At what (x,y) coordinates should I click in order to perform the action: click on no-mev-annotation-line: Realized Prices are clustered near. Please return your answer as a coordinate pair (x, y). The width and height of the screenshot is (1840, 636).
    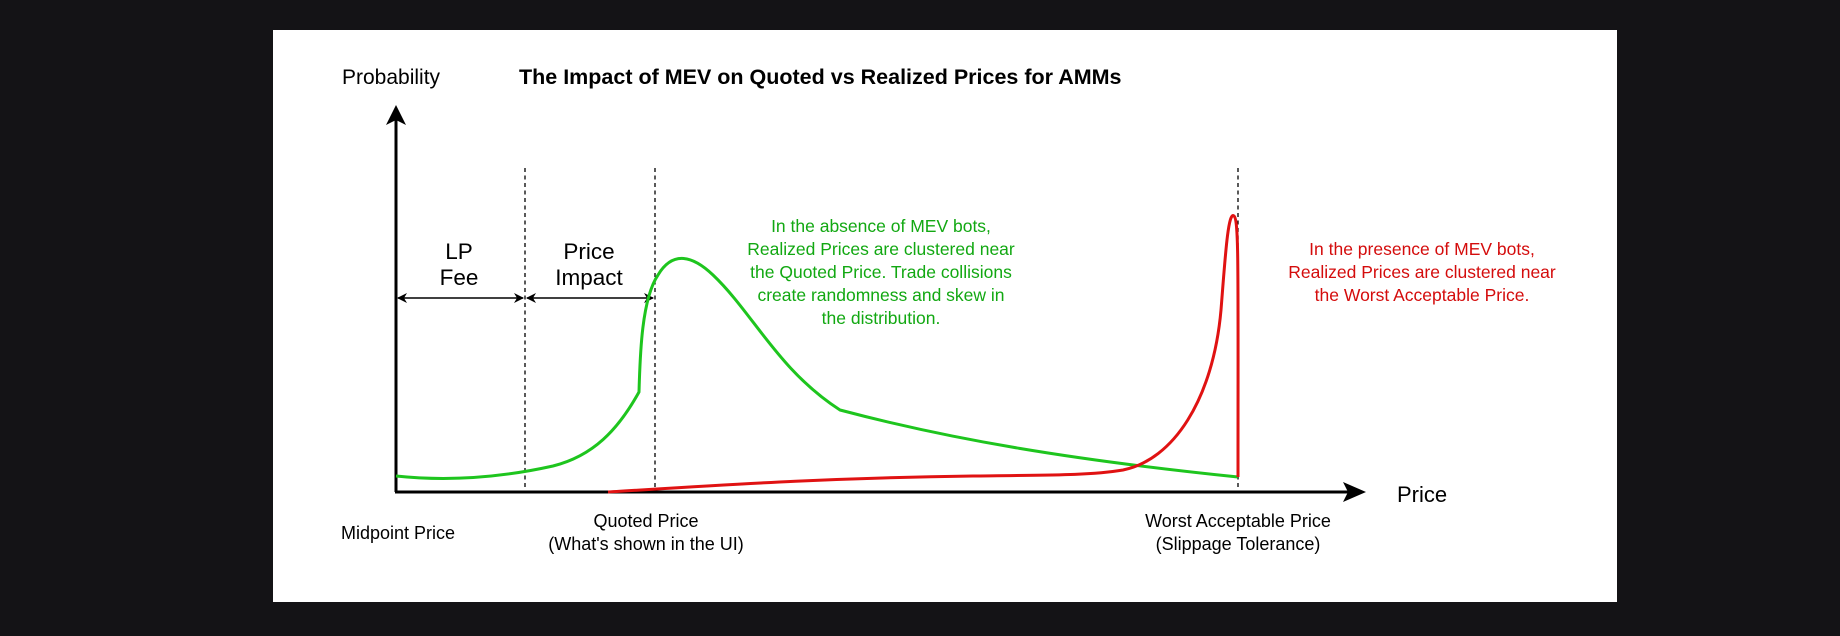
    Looking at the image, I should click on (881, 249).